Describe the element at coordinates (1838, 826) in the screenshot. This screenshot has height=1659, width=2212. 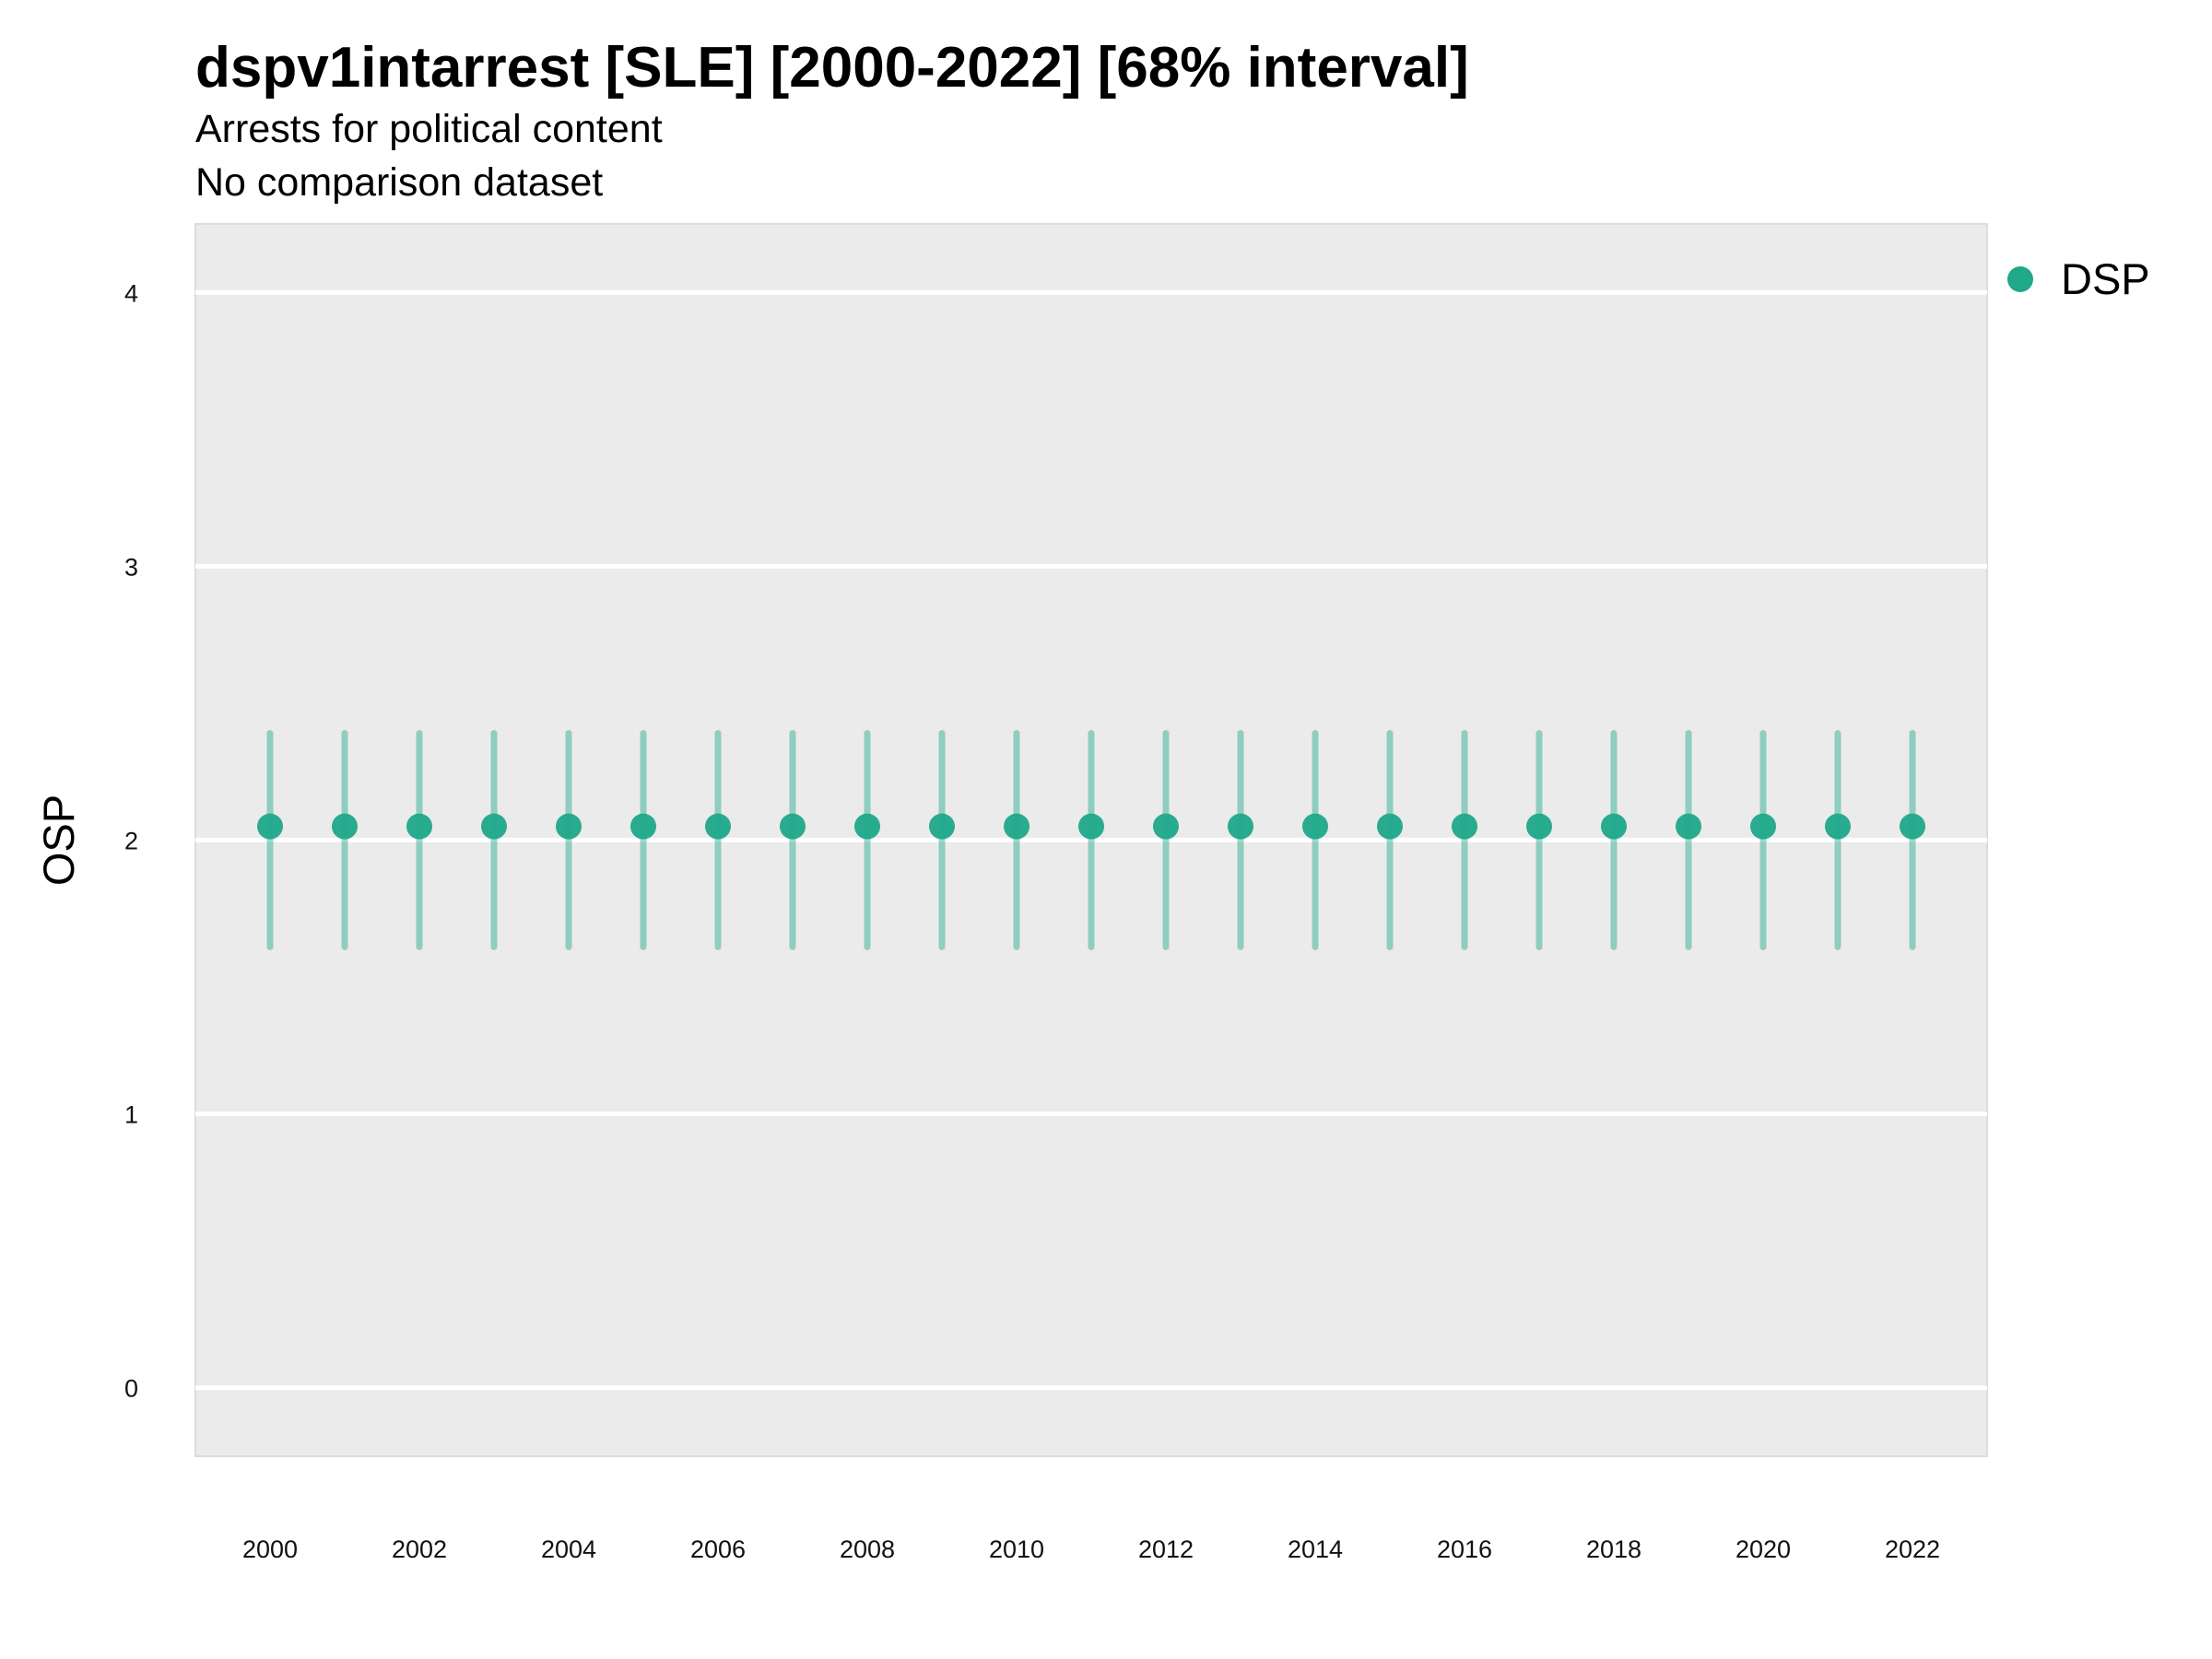
I see `data-point-2021` at that location.